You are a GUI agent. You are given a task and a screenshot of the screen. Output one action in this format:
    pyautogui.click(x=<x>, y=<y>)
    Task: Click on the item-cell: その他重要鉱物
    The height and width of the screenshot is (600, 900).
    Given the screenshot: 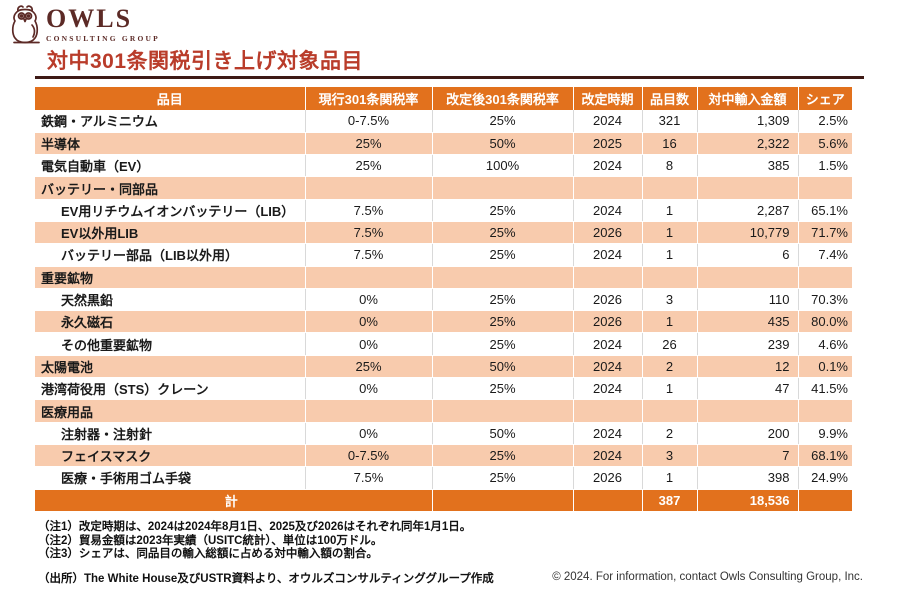 What is the action you would take?
    pyautogui.click(x=170, y=344)
    